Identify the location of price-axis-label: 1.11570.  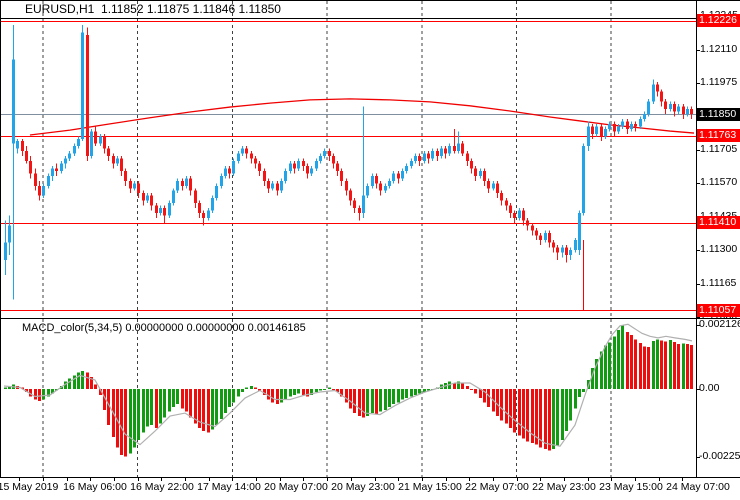
(719, 182).